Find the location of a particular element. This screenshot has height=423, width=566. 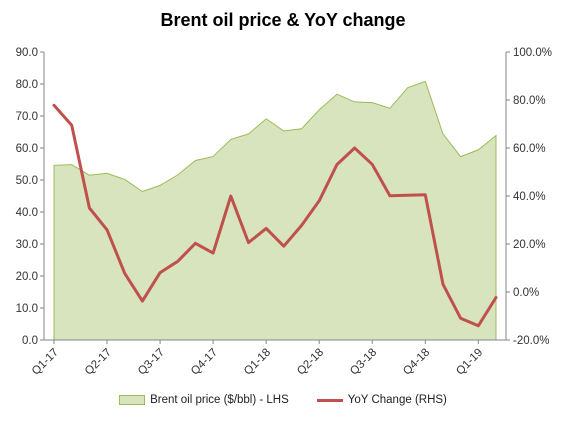

y-left-tick-label: 20.0 is located at coordinates (27, 277).